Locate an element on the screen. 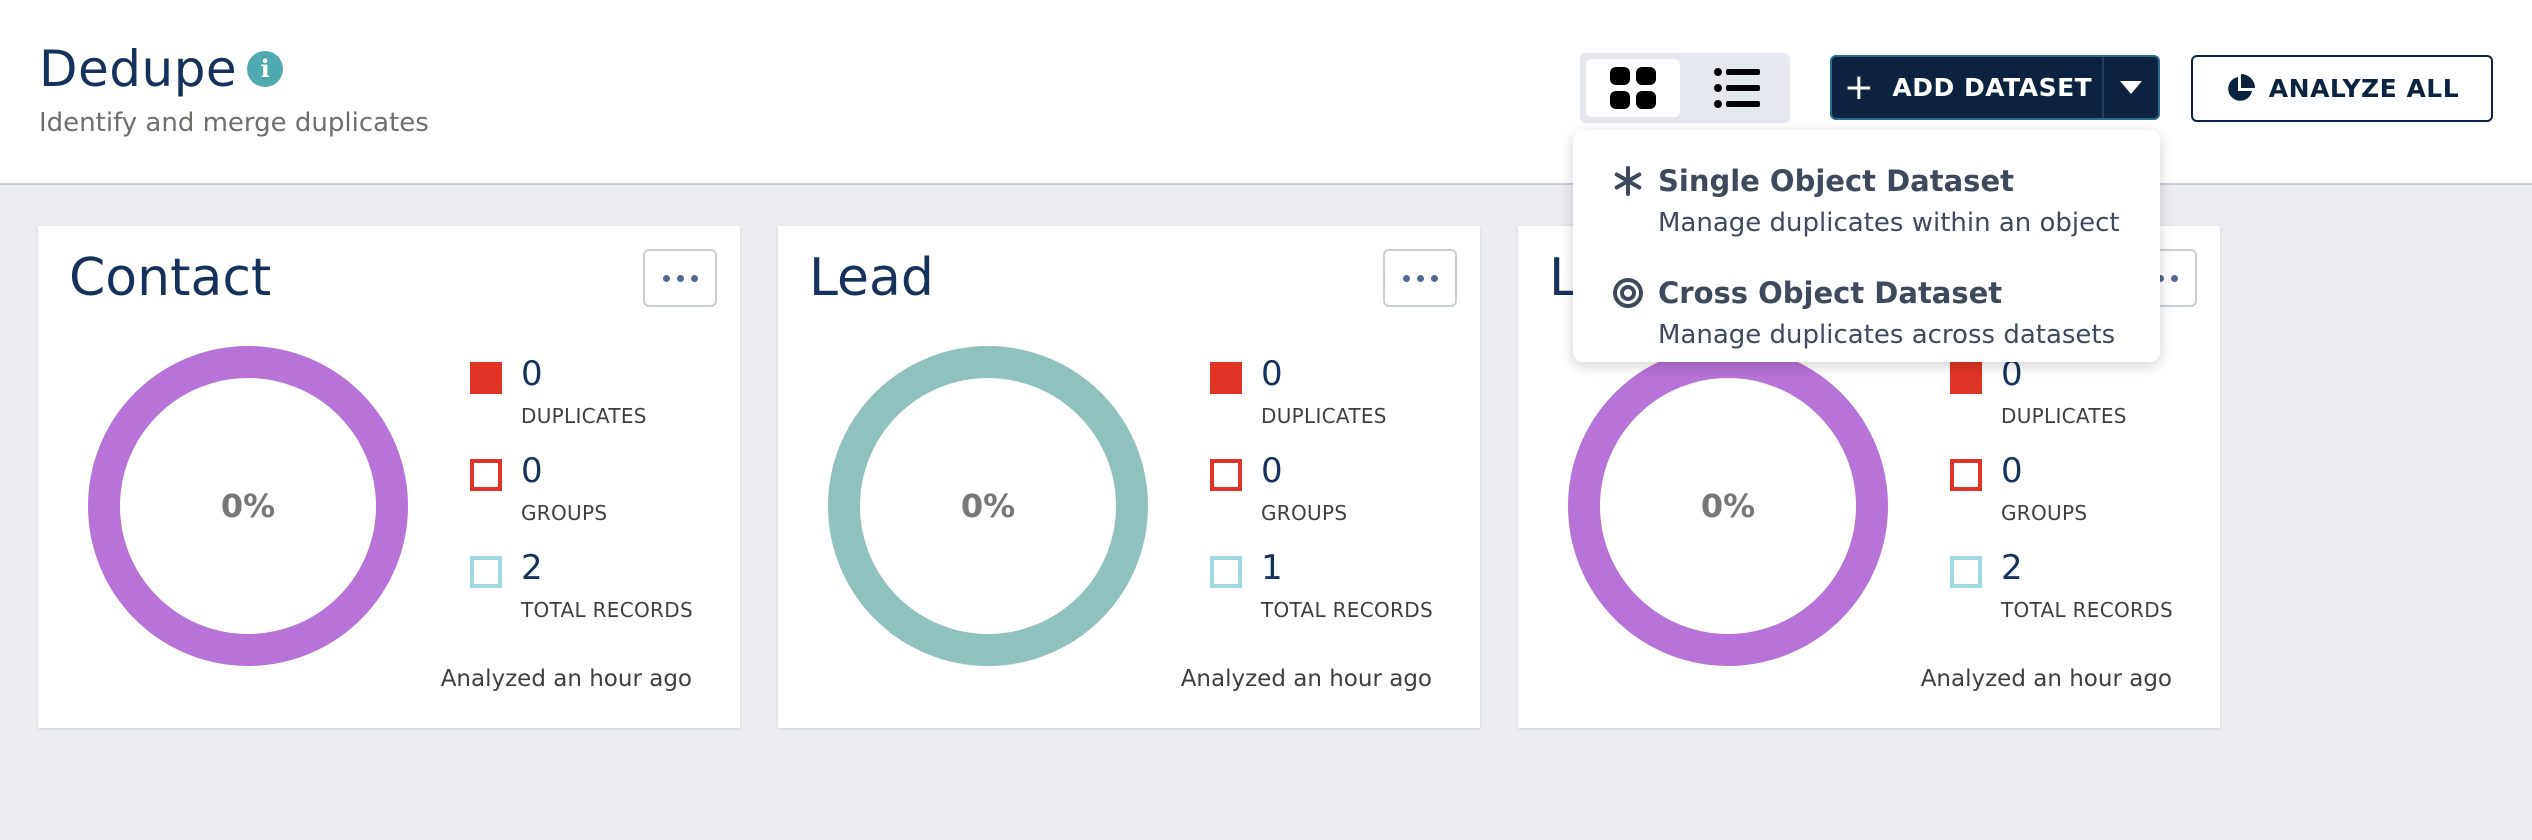  menu-item-title: Cross Object Dataset is located at coordinates (1830, 293).